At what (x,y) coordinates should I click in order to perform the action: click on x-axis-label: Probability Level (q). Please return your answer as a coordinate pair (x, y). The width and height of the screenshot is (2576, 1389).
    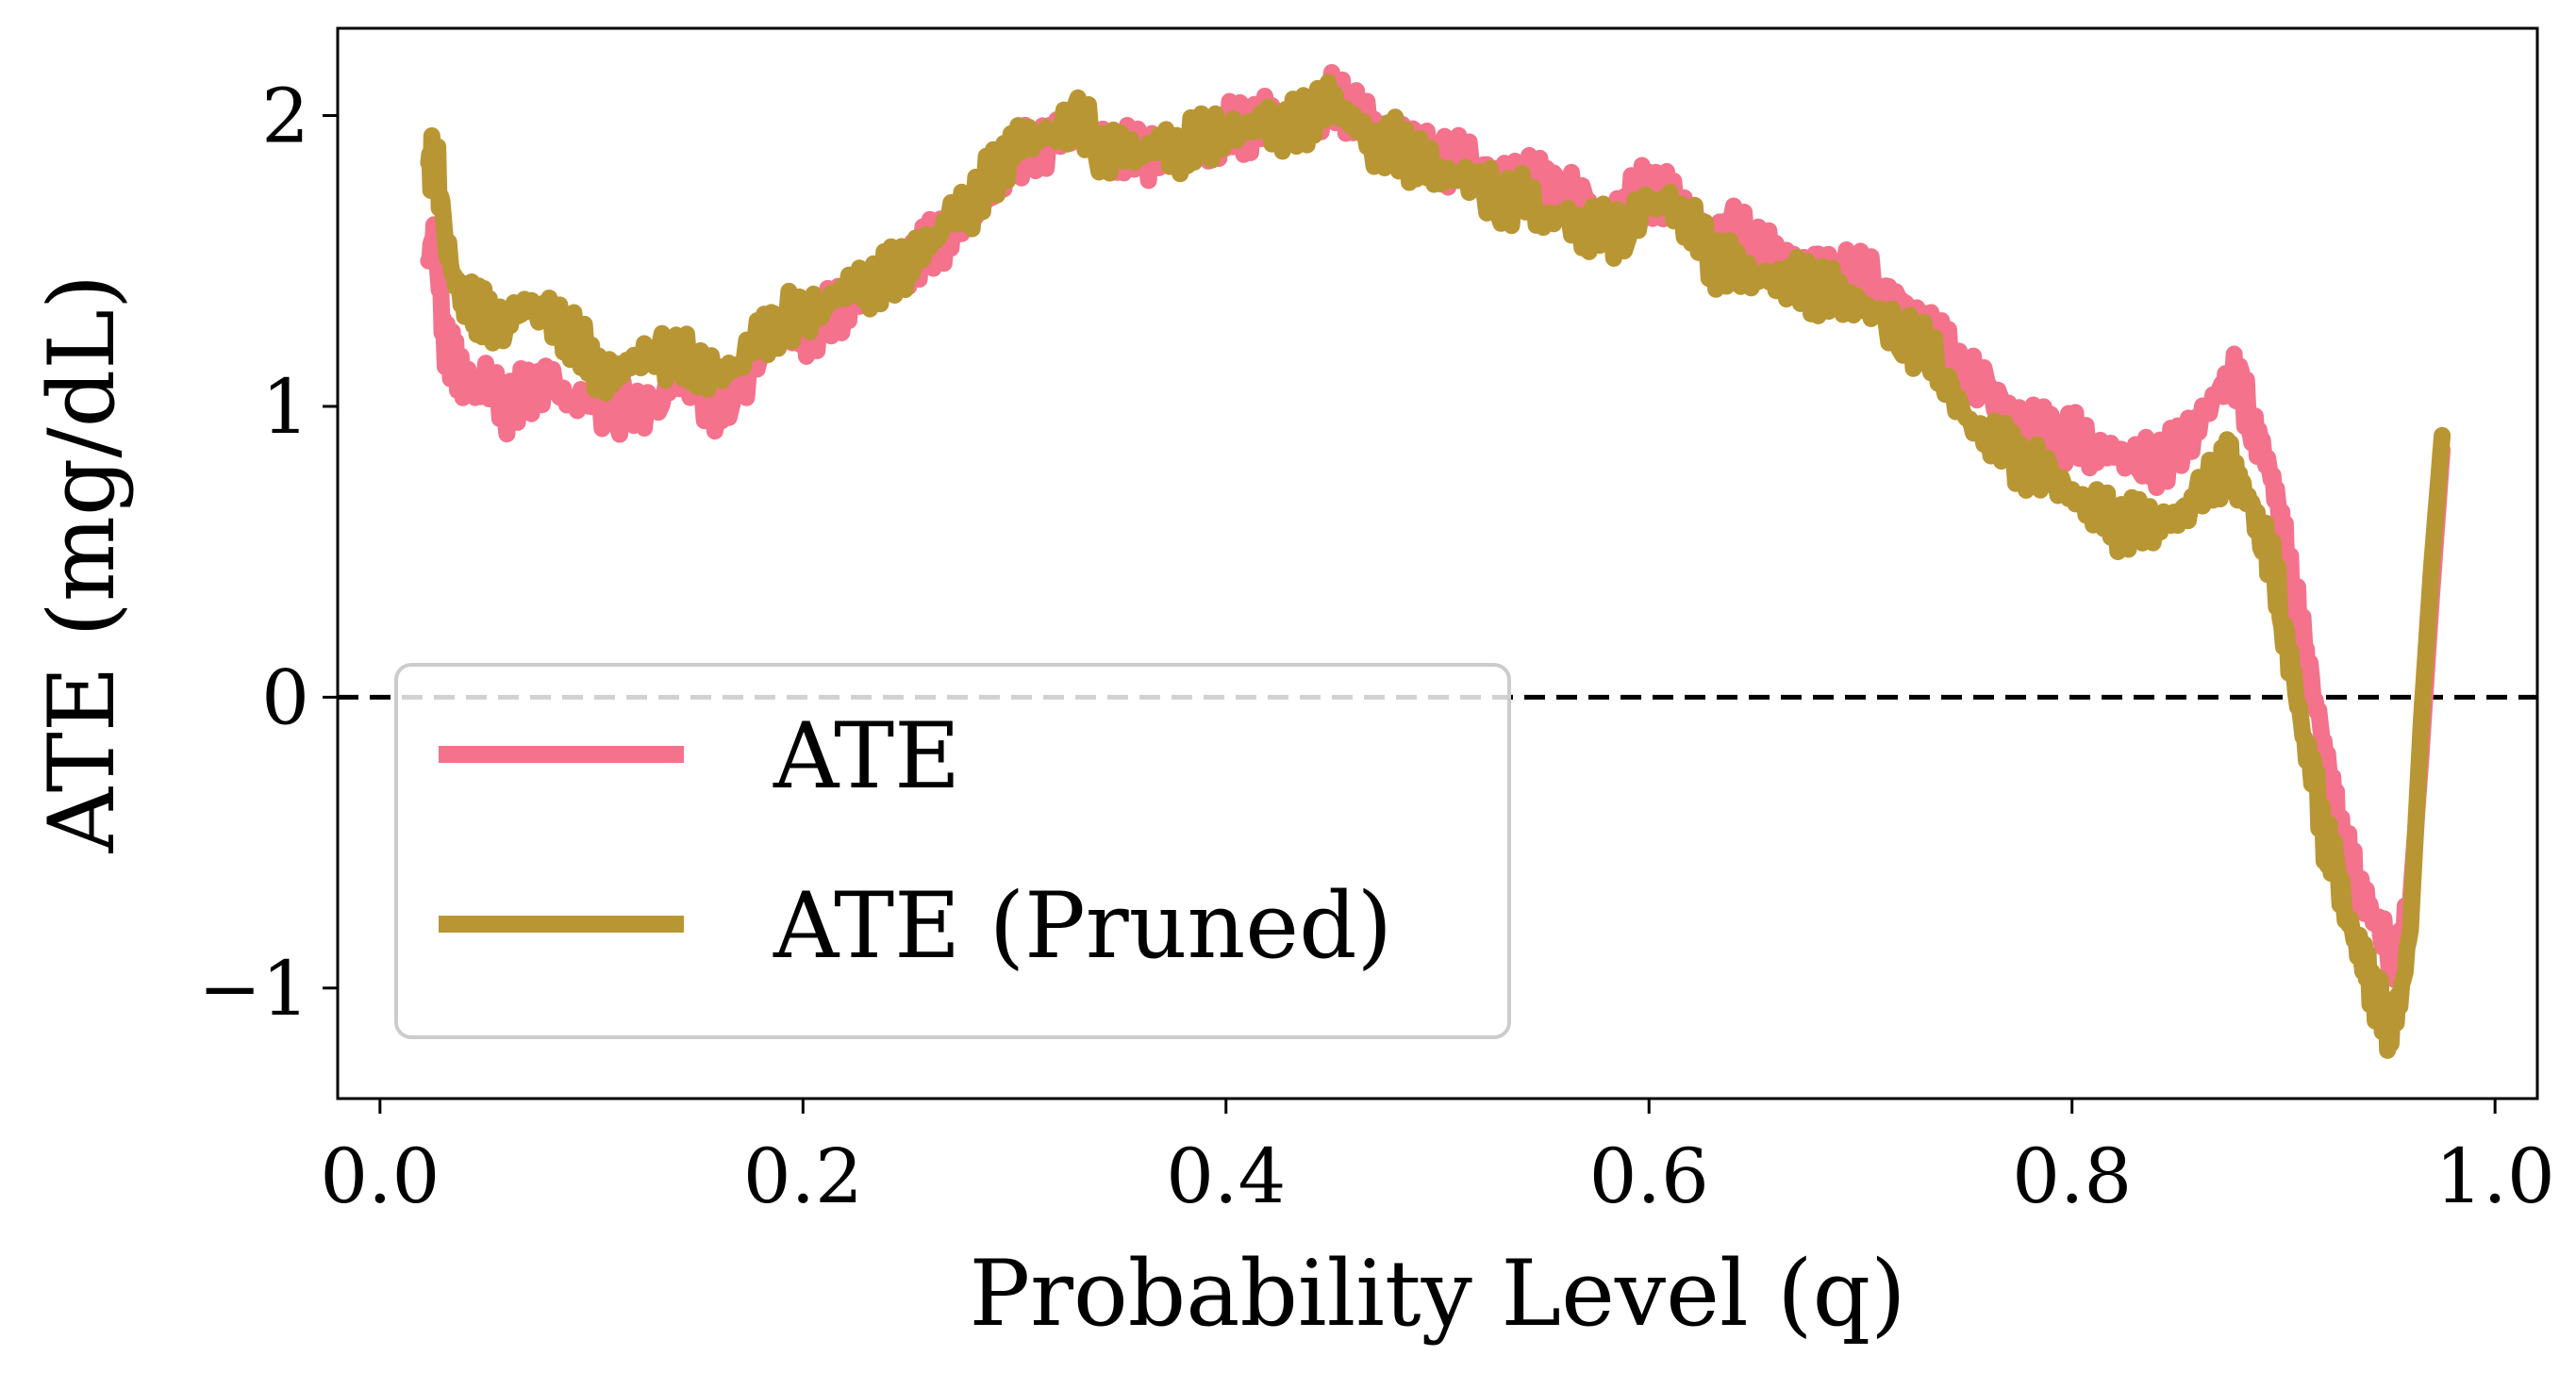
    Looking at the image, I should click on (1437, 1294).